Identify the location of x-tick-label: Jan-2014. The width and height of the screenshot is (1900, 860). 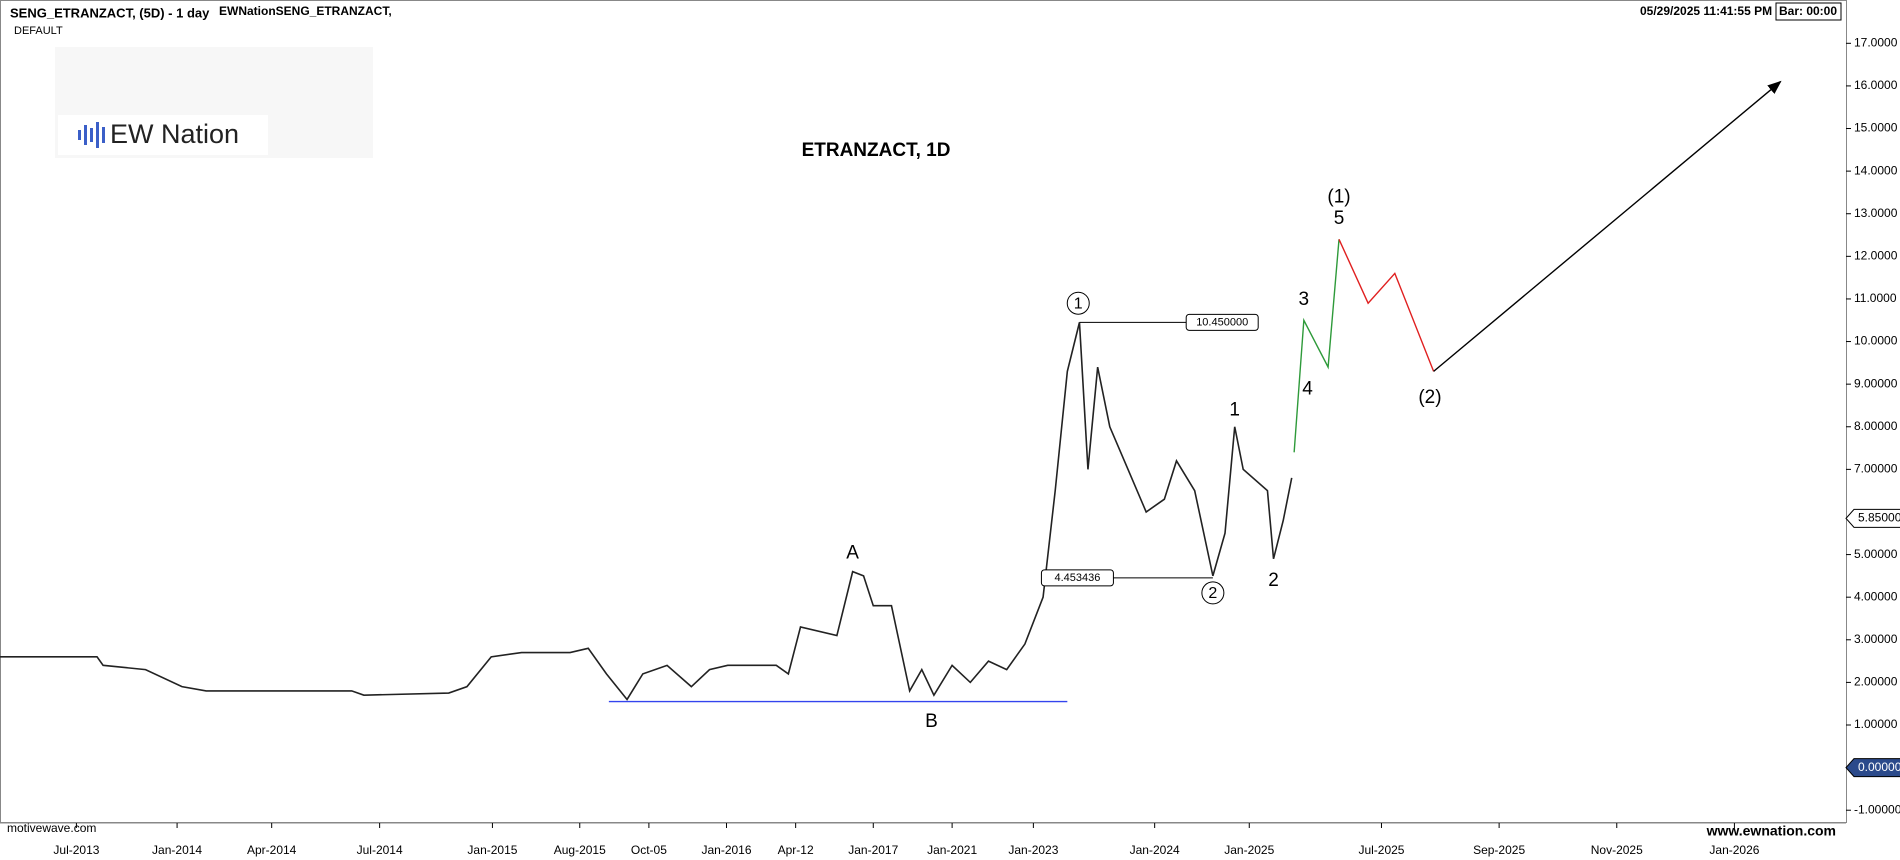
(177, 850).